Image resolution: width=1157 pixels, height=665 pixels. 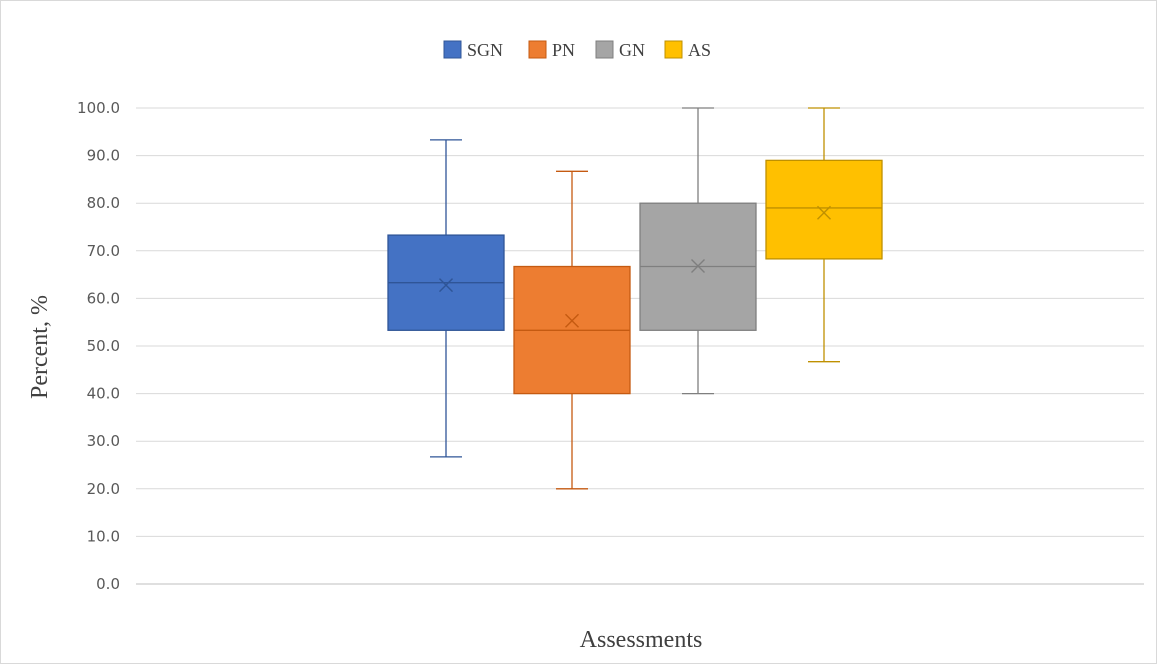 What do you see at coordinates (103, 251) in the screenshot?
I see `y-tick-label: 70.0` at bounding box center [103, 251].